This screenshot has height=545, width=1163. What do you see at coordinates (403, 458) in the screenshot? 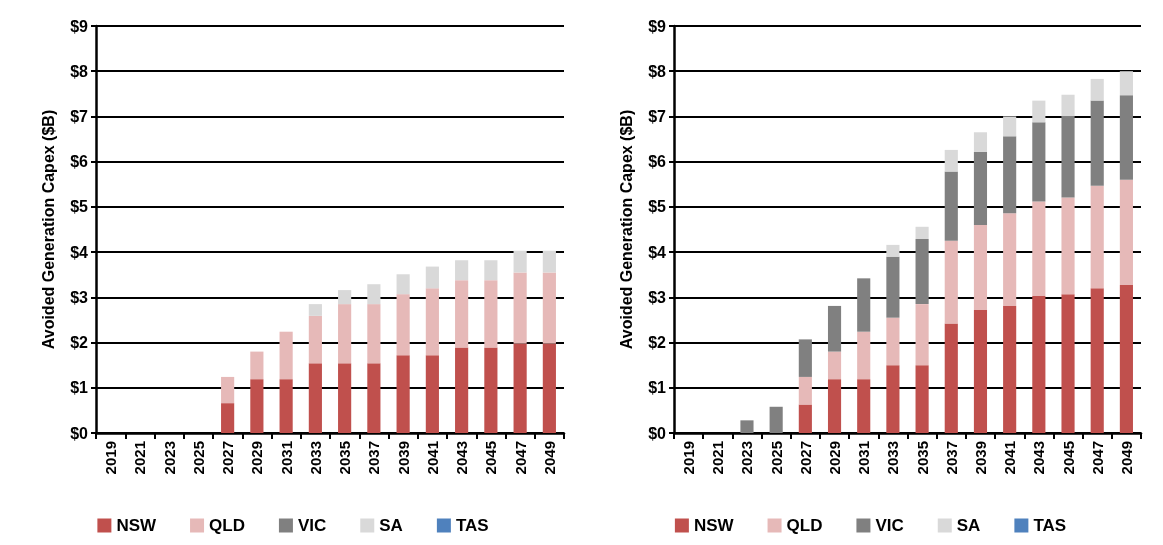
I see `x-tick-label: 2039` at bounding box center [403, 458].